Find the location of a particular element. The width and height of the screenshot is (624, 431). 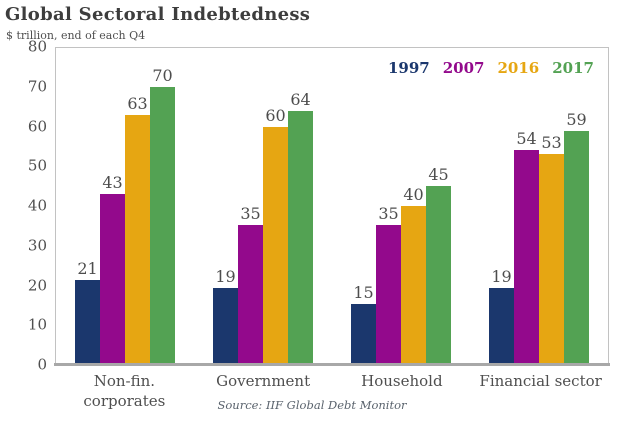

chart-subtitle: $ trillion, end of each Q4 is located at coordinates (76, 35).